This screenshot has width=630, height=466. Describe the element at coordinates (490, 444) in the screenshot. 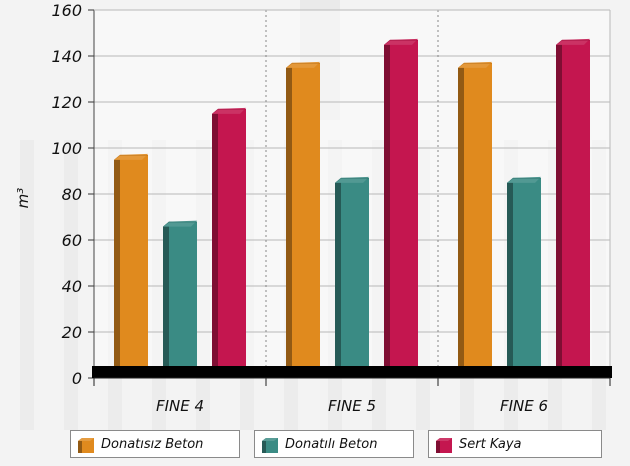

I see `legend-label: Sert Kaya` at that location.